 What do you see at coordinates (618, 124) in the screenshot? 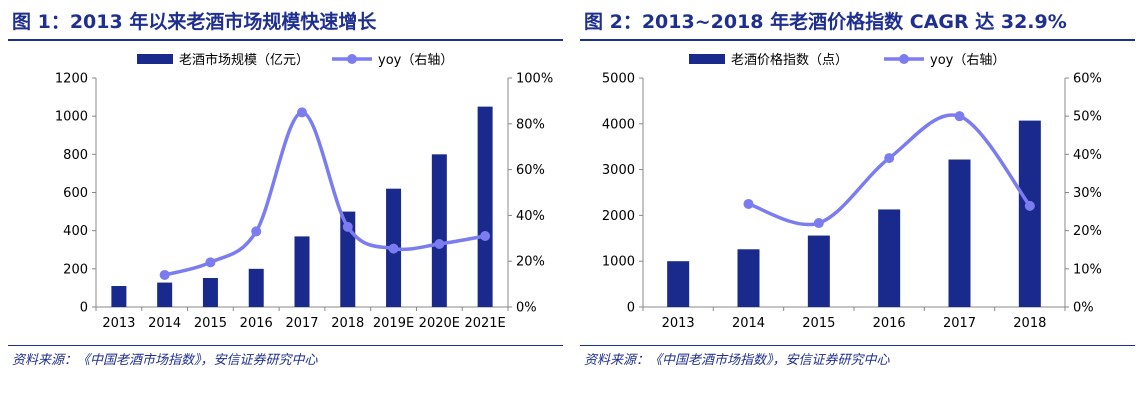
I see `left-tick-label: 4000` at bounding box center [618, 124].